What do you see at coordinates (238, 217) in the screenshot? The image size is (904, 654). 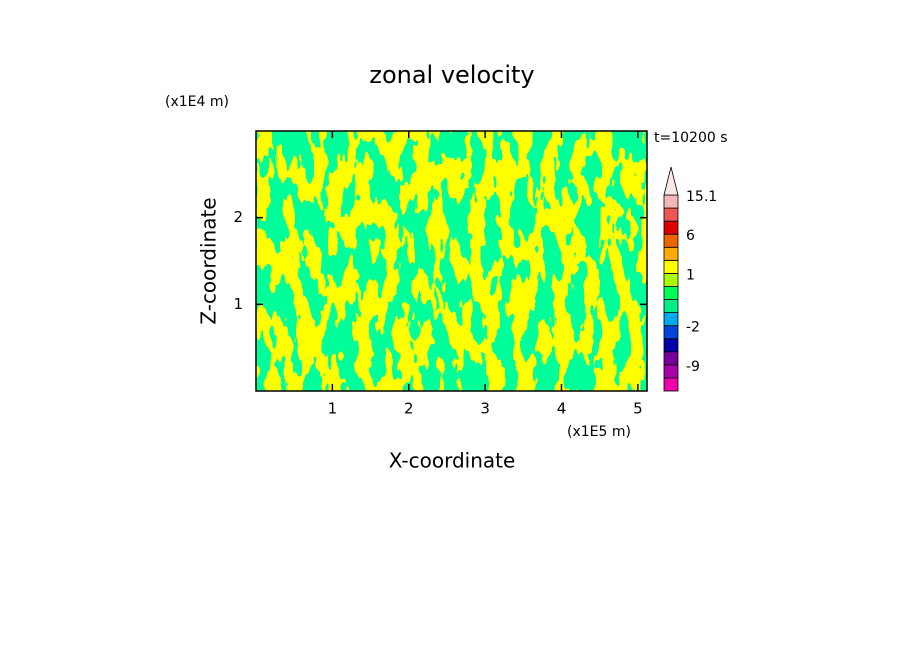 I see `y-tick-label: 2` at bounding box center [238, 217].